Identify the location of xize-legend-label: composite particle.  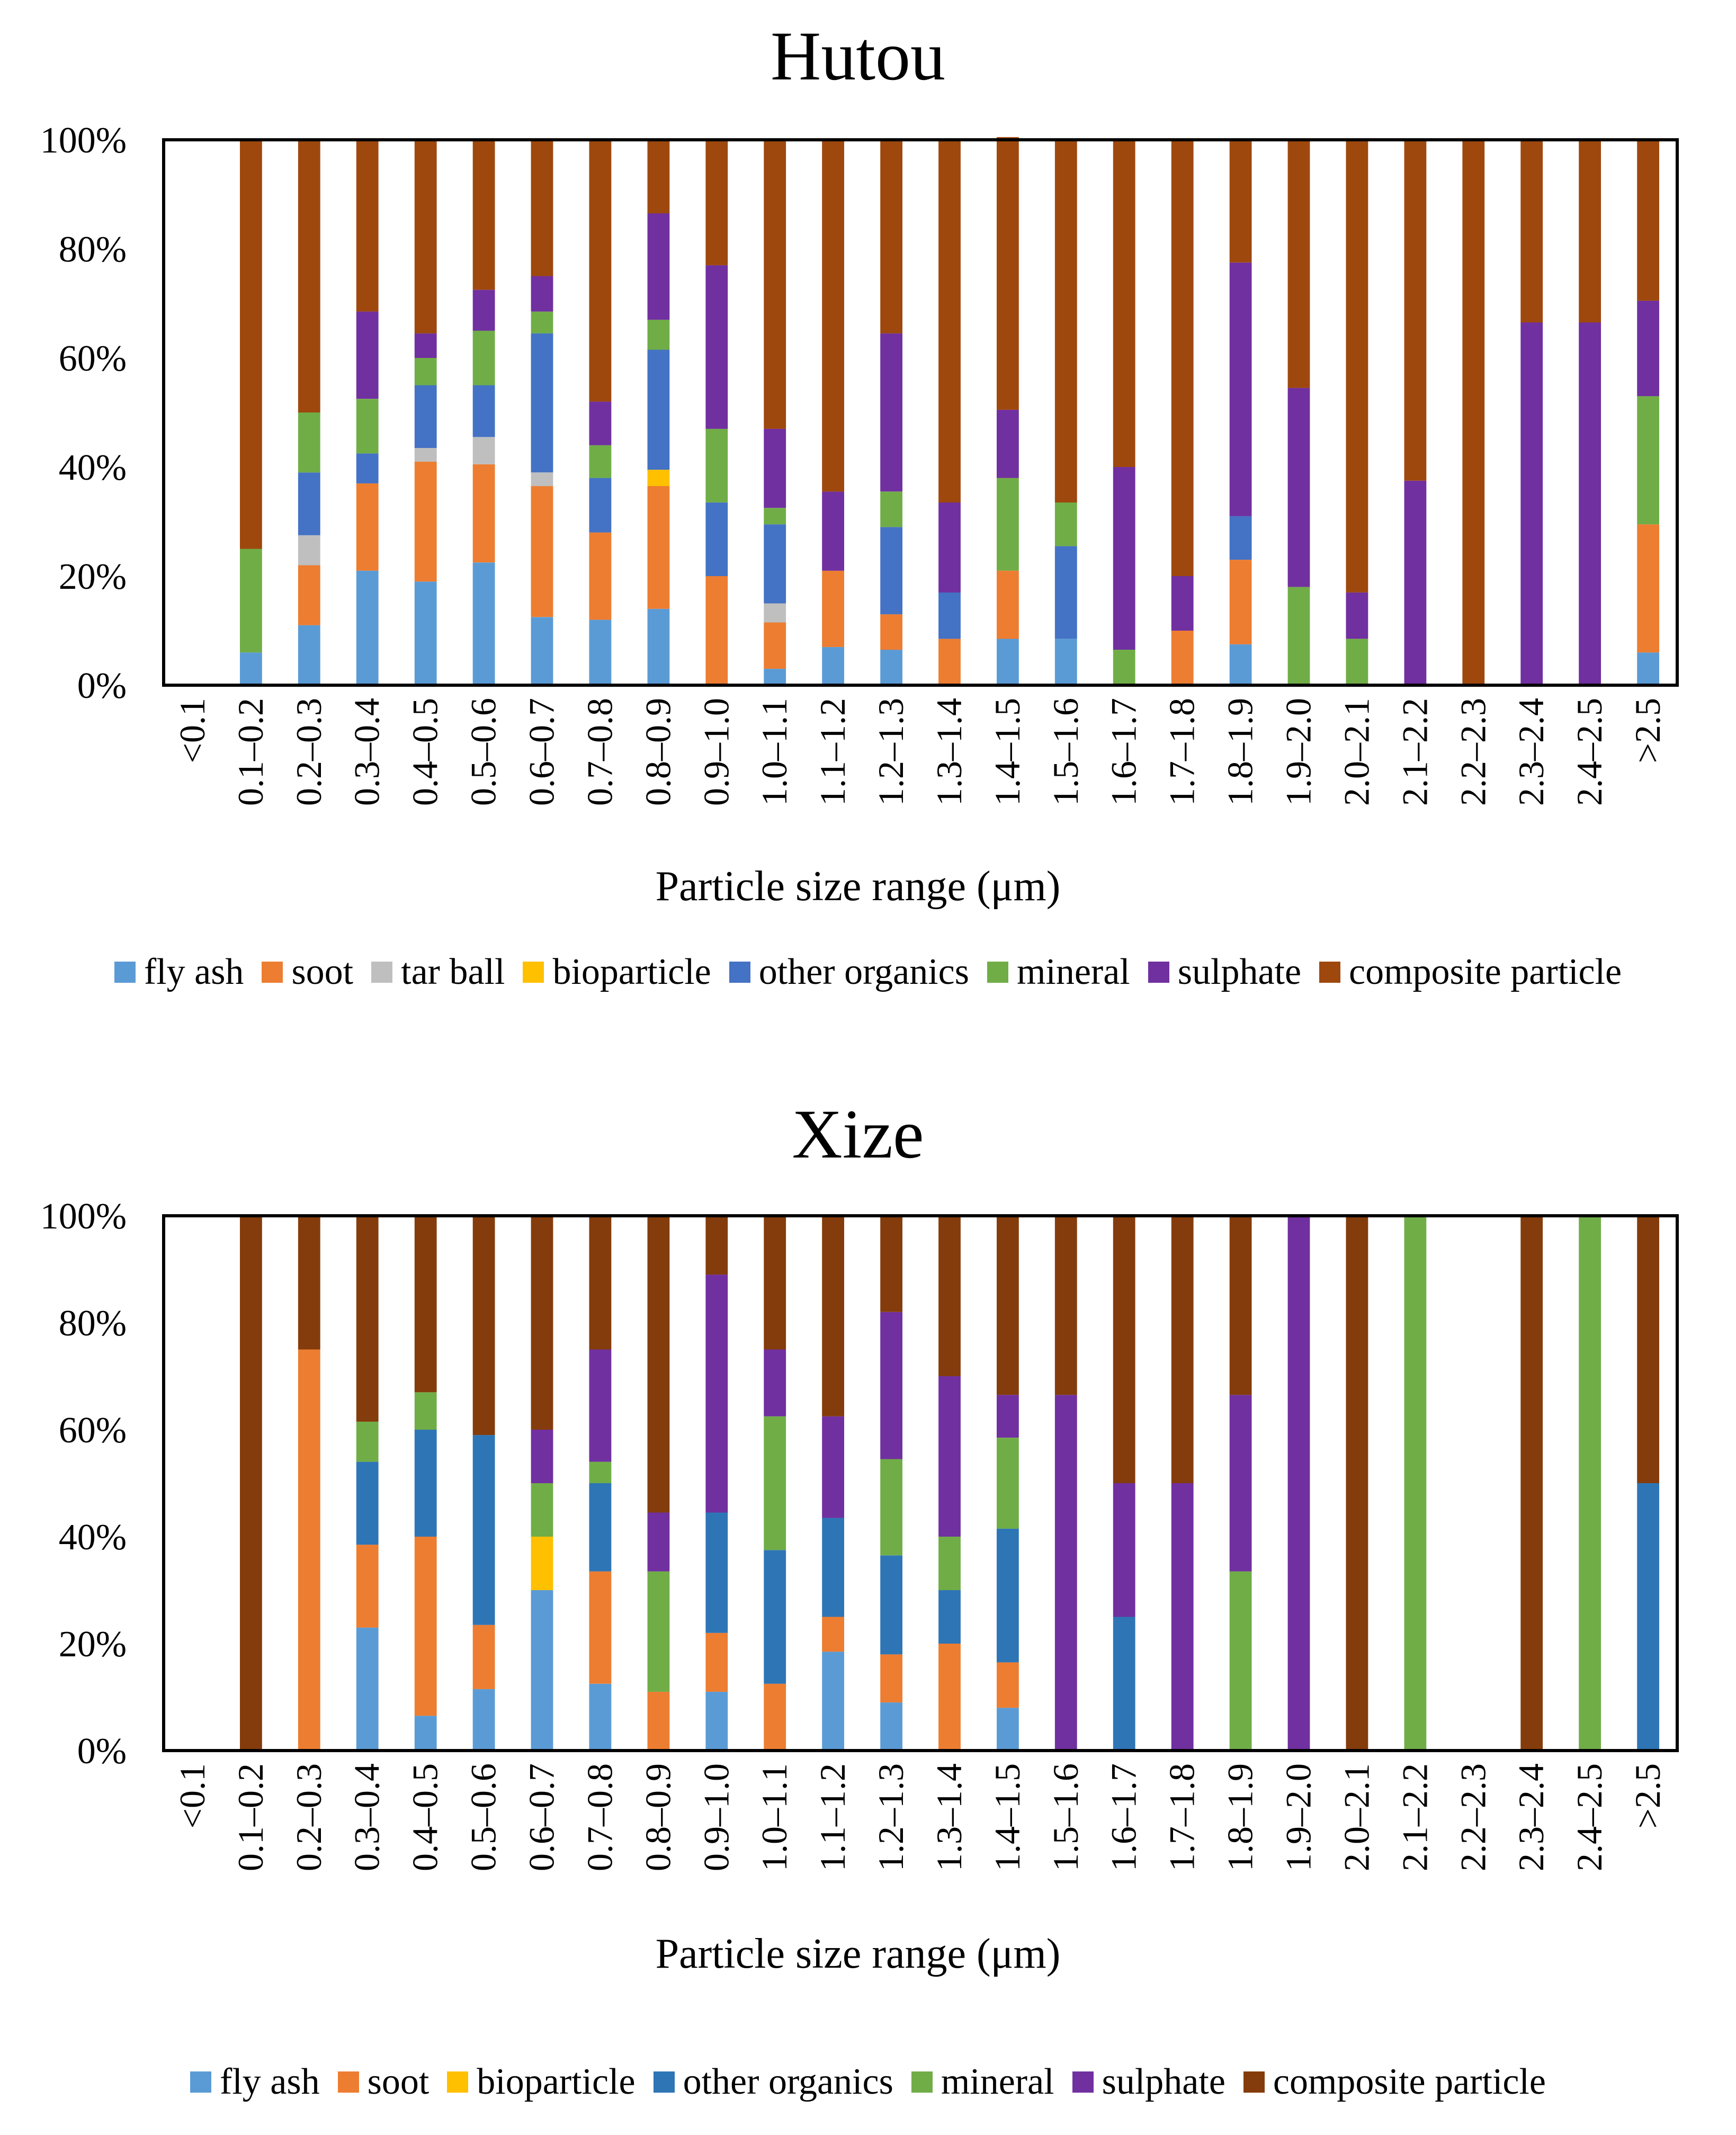
(1409, 2081).